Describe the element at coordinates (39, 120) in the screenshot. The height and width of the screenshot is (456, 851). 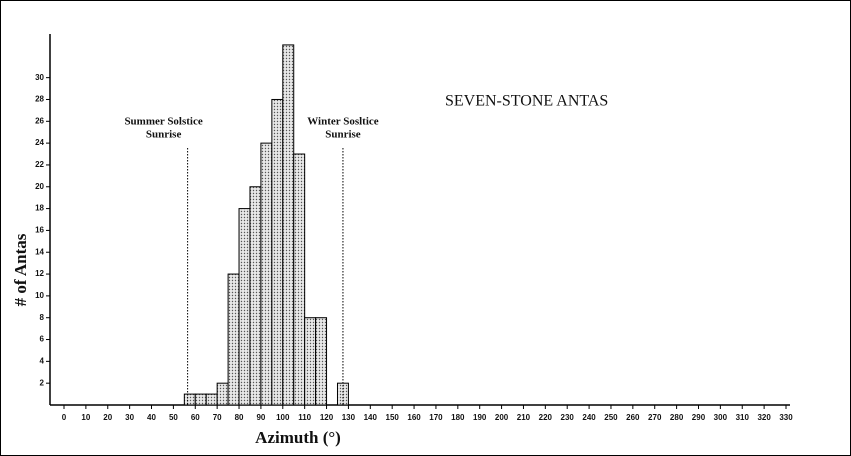
I see `y-tick-label: 26` at that location.